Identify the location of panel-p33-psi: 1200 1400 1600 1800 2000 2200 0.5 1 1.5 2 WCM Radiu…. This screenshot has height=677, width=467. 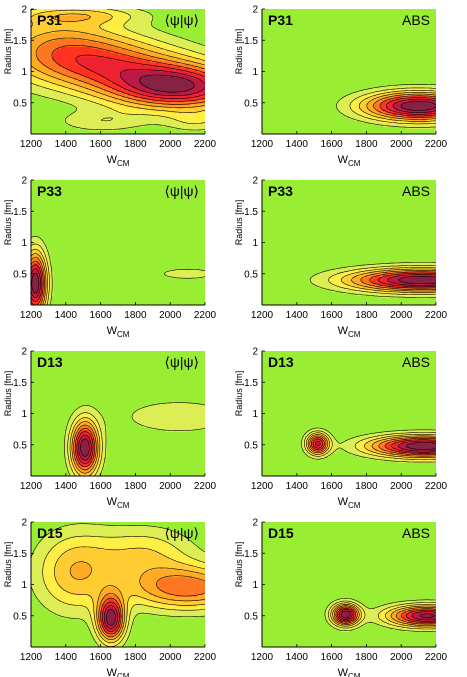
(110, 258).